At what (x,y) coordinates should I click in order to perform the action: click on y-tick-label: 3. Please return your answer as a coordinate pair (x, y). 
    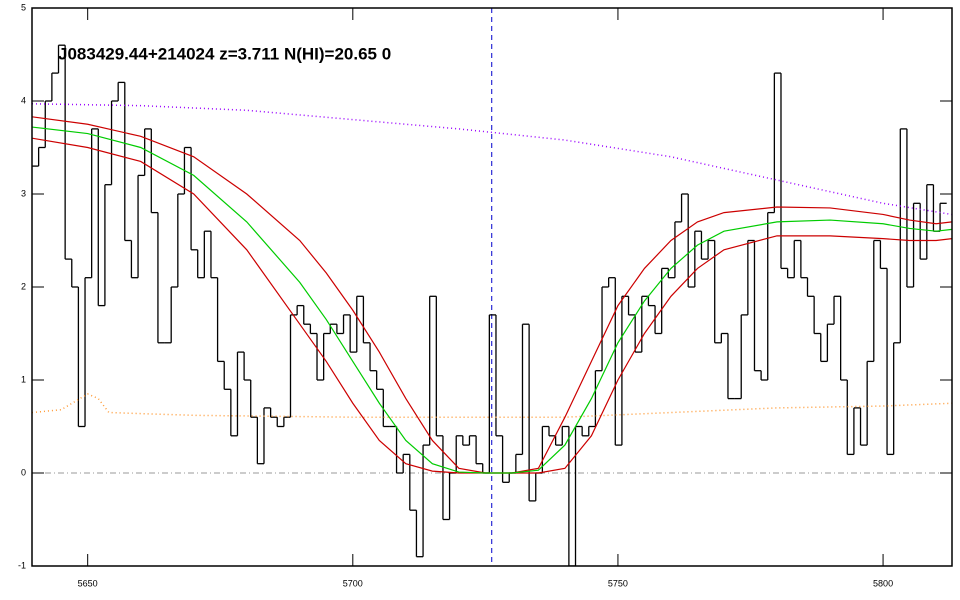
    Looking at the image, I should click on (23, 193).